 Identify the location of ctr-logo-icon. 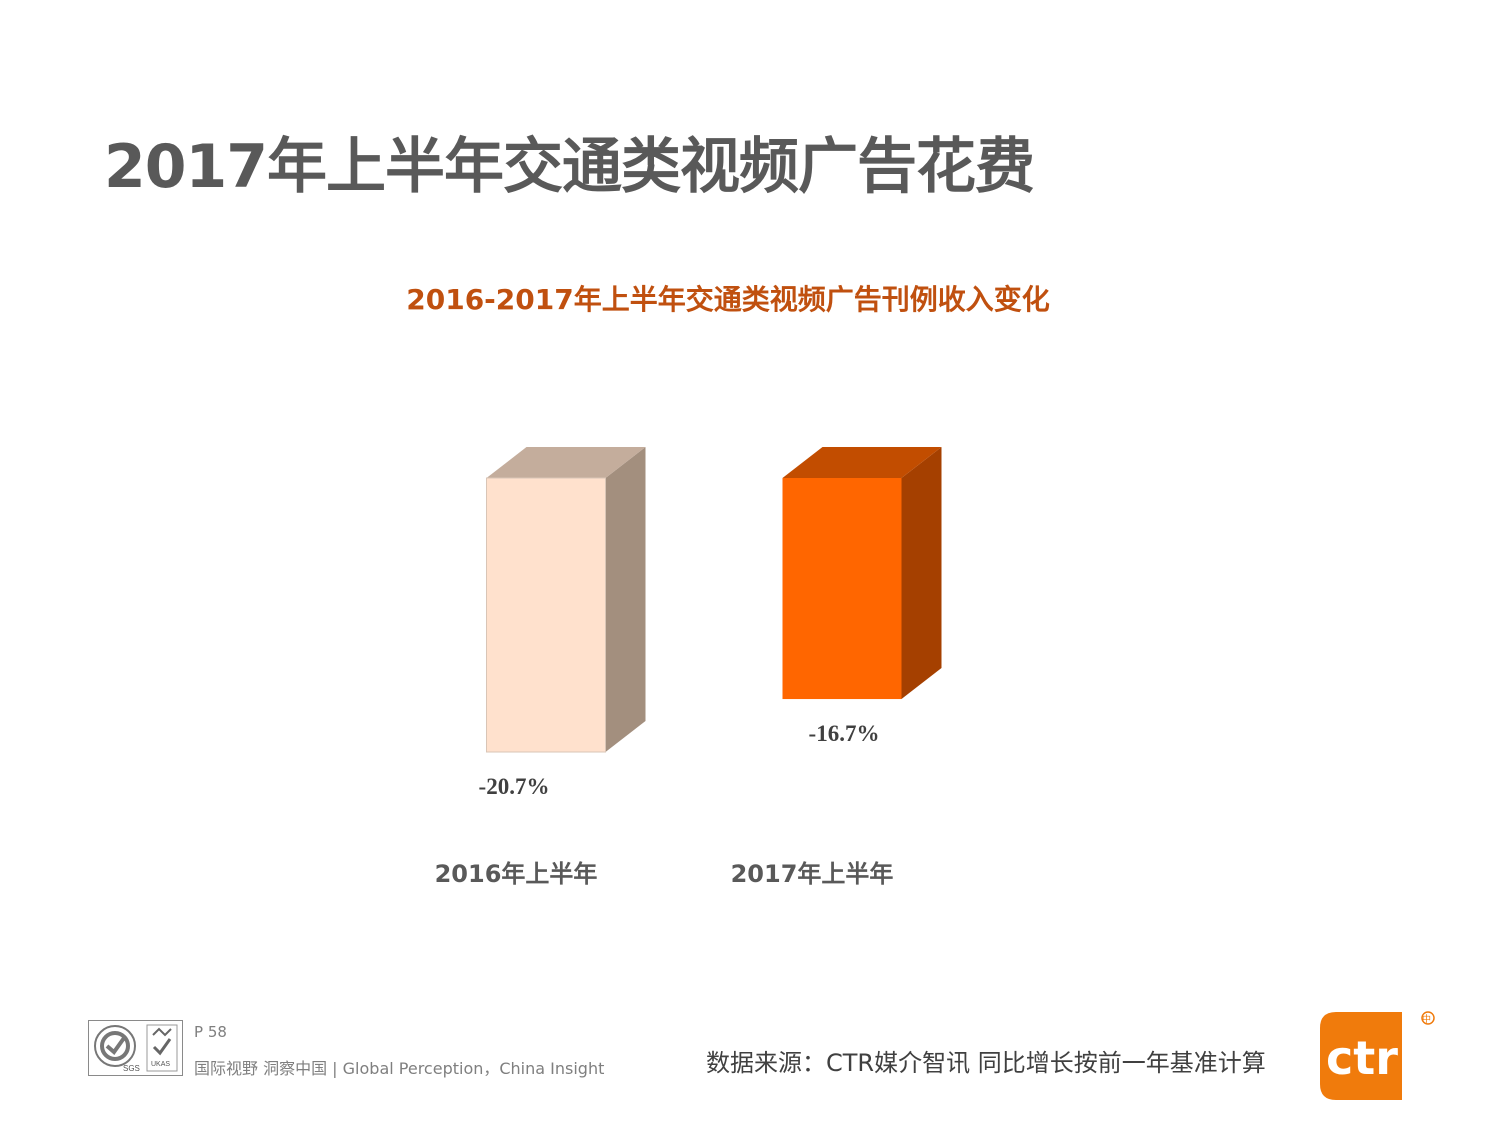
(1361, 1056).